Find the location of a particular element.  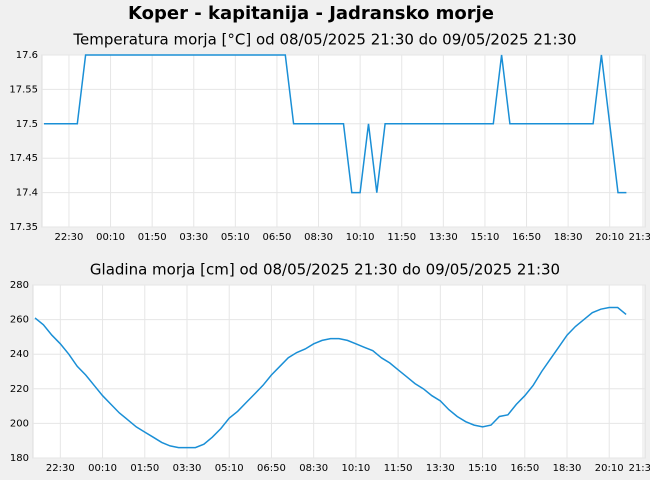

y-tick-label: 200 is located at coordinates (19, 423).